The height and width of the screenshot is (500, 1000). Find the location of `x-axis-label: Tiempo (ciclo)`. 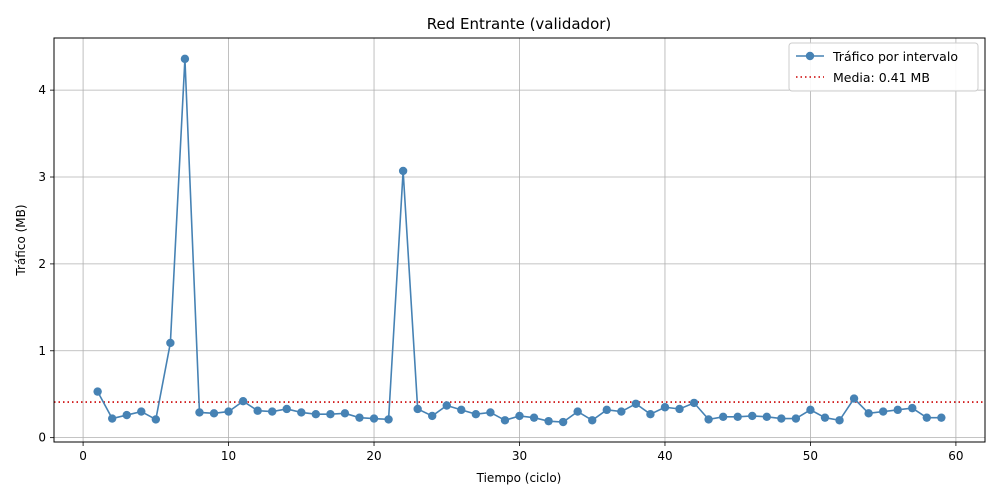

x-axis-label: Tiempo (ciclo) is located at coordinates (519, 478).